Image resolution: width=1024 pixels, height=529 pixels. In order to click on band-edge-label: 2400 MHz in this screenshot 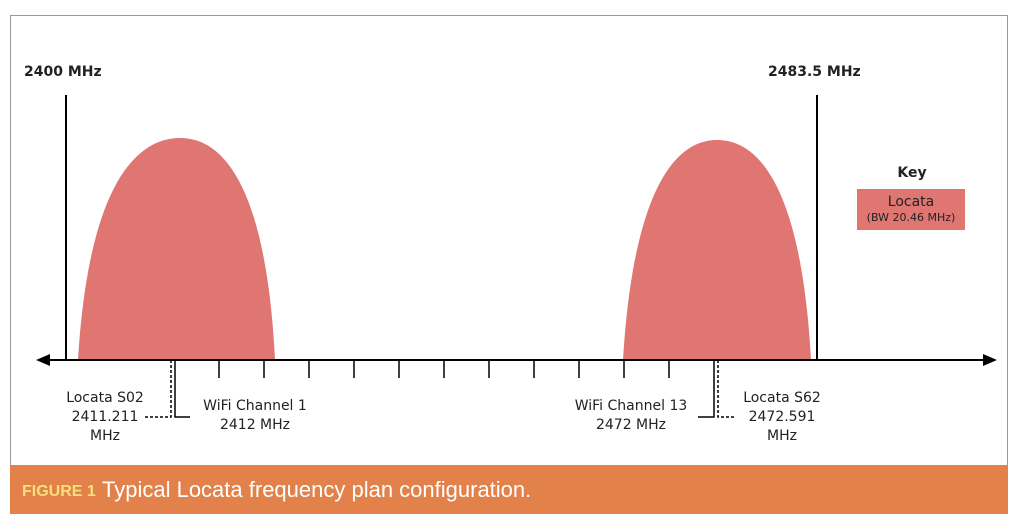, I will do `click(63, 72)`.